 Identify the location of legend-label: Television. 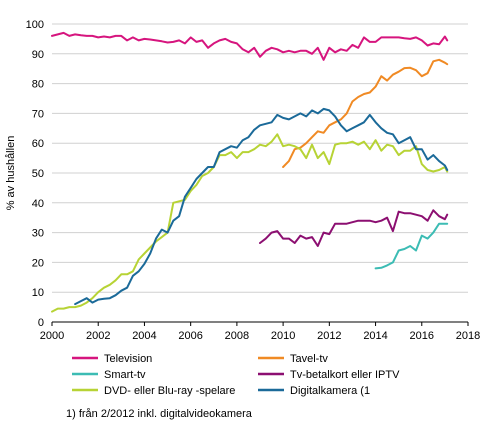
(128, 359).